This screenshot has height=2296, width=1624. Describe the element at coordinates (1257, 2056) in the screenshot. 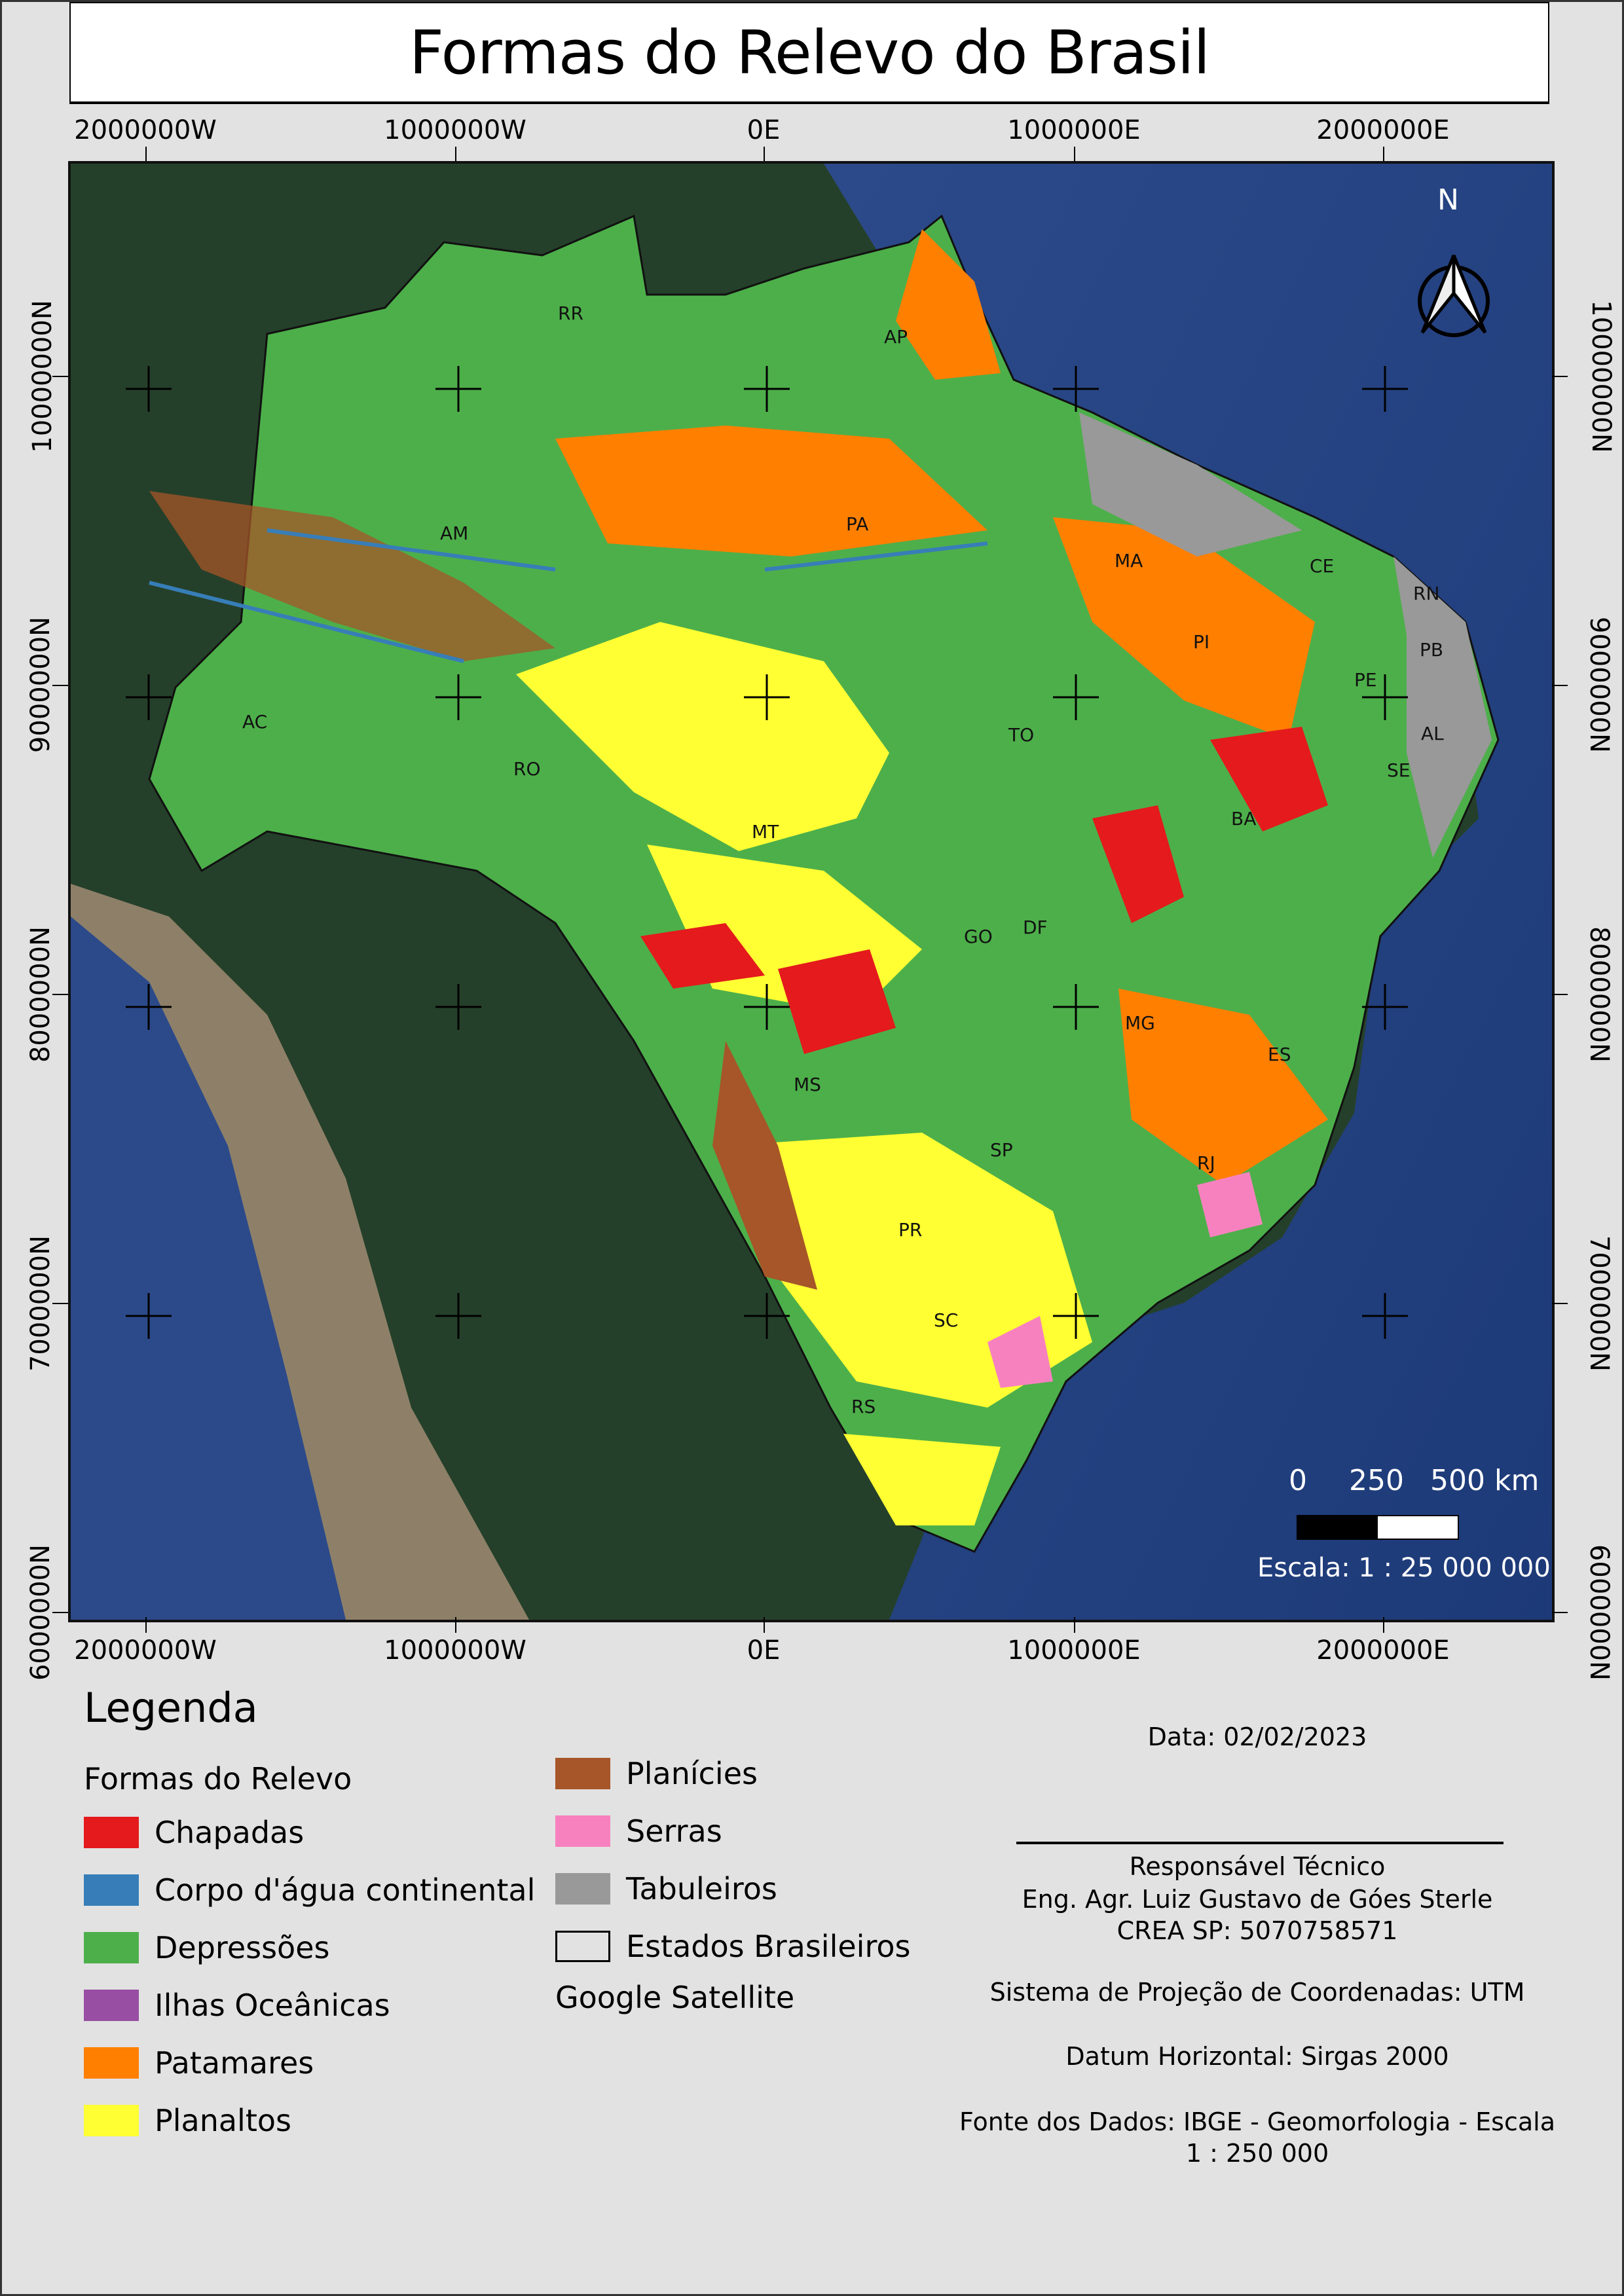

I see `datum-text: Datum Horizontal: Sirgas 2000` at that location.